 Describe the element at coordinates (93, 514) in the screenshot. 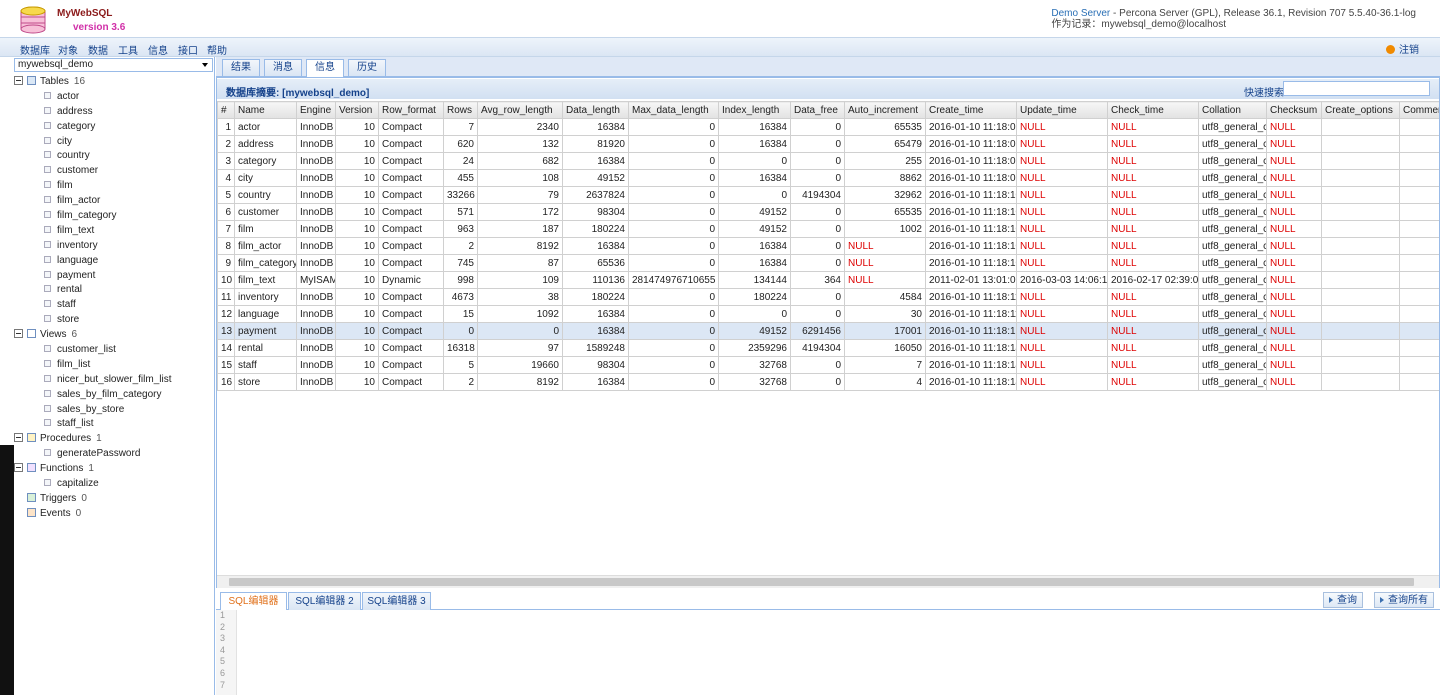

I see `tree-group: Events 0` at that location.